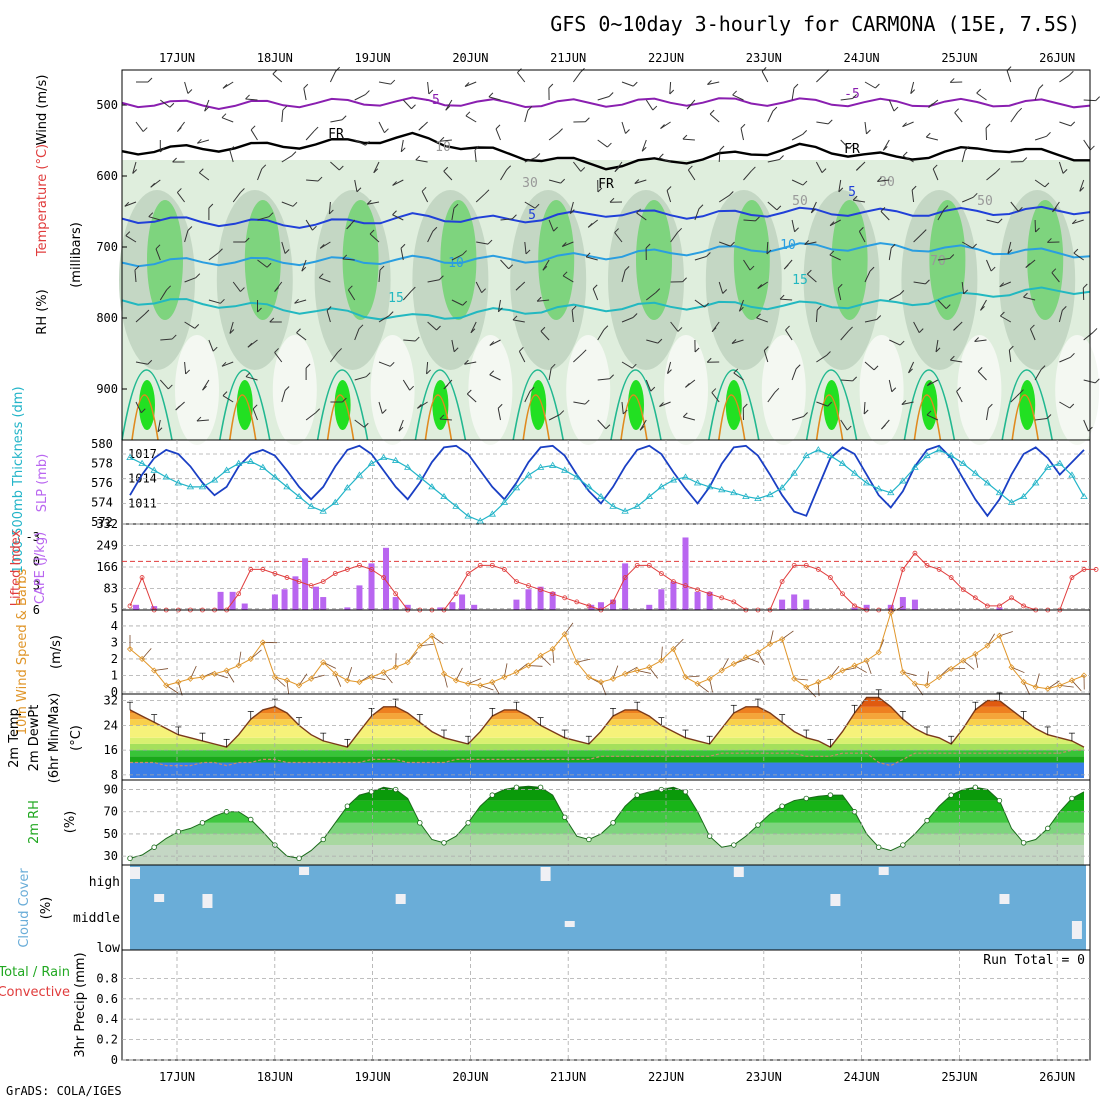  What do you see at coordinates (111, 834) in the screenshot?
I see `rh-tick: 50` at bounding box center [111, 834].